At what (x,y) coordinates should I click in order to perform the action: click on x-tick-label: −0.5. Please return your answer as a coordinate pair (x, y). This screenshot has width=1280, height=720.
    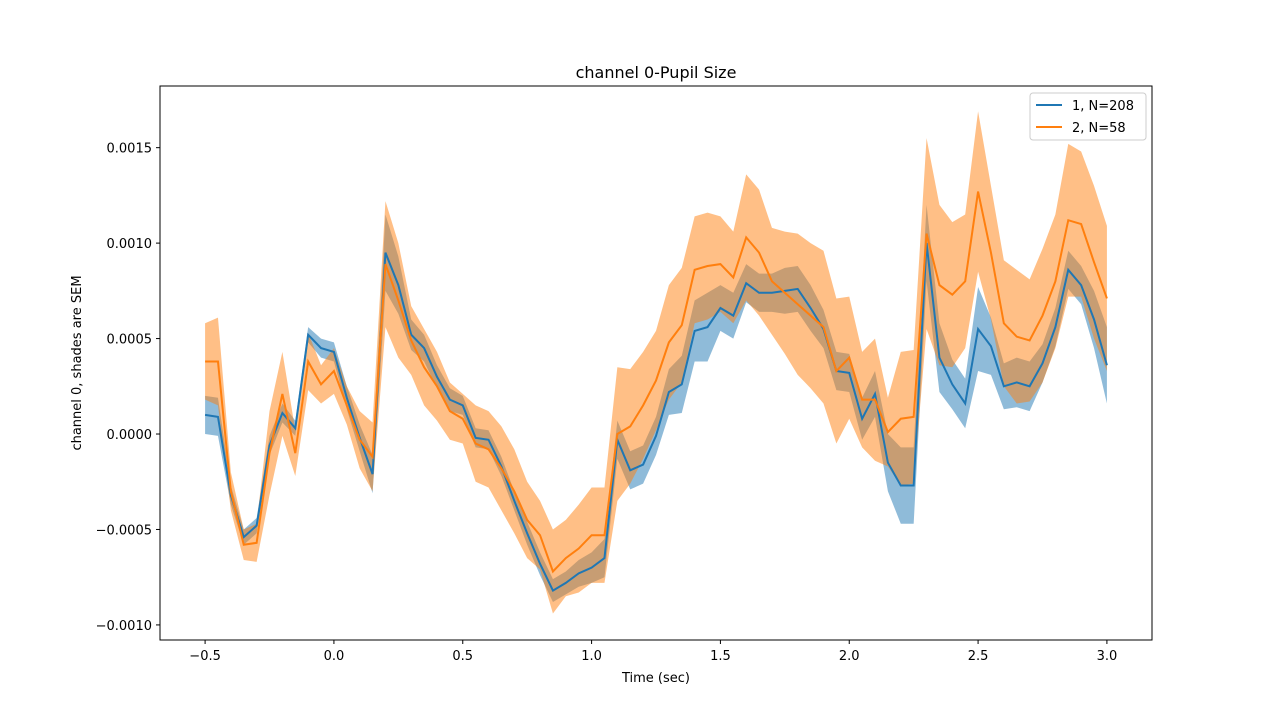
    Looking at the image, I should click on (205, 656).